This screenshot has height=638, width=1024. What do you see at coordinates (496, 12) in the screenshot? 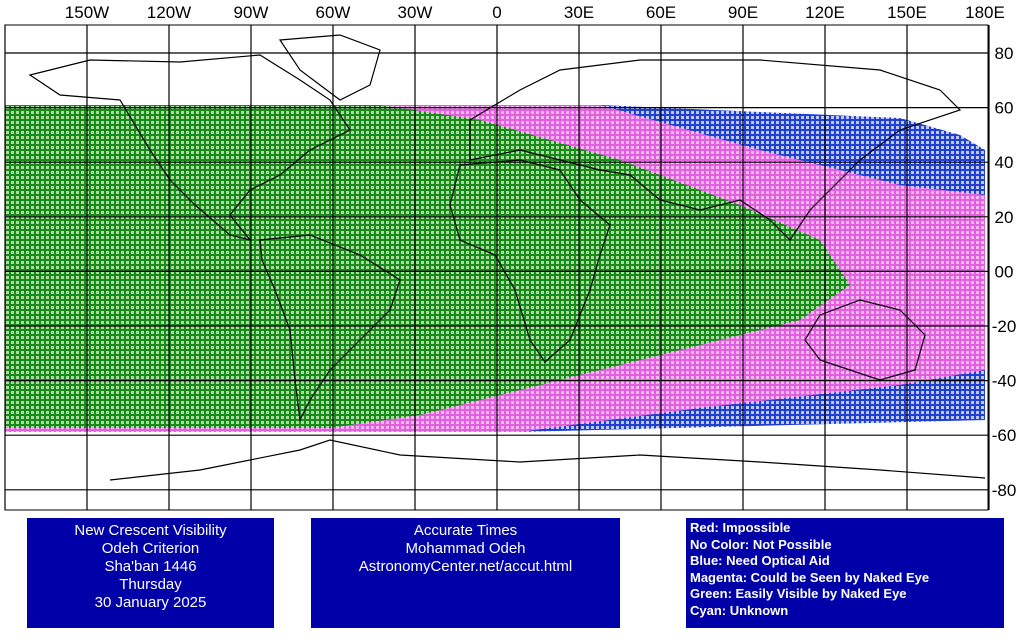
I see `longitude-label: 0` at bounding box center [496, 12].